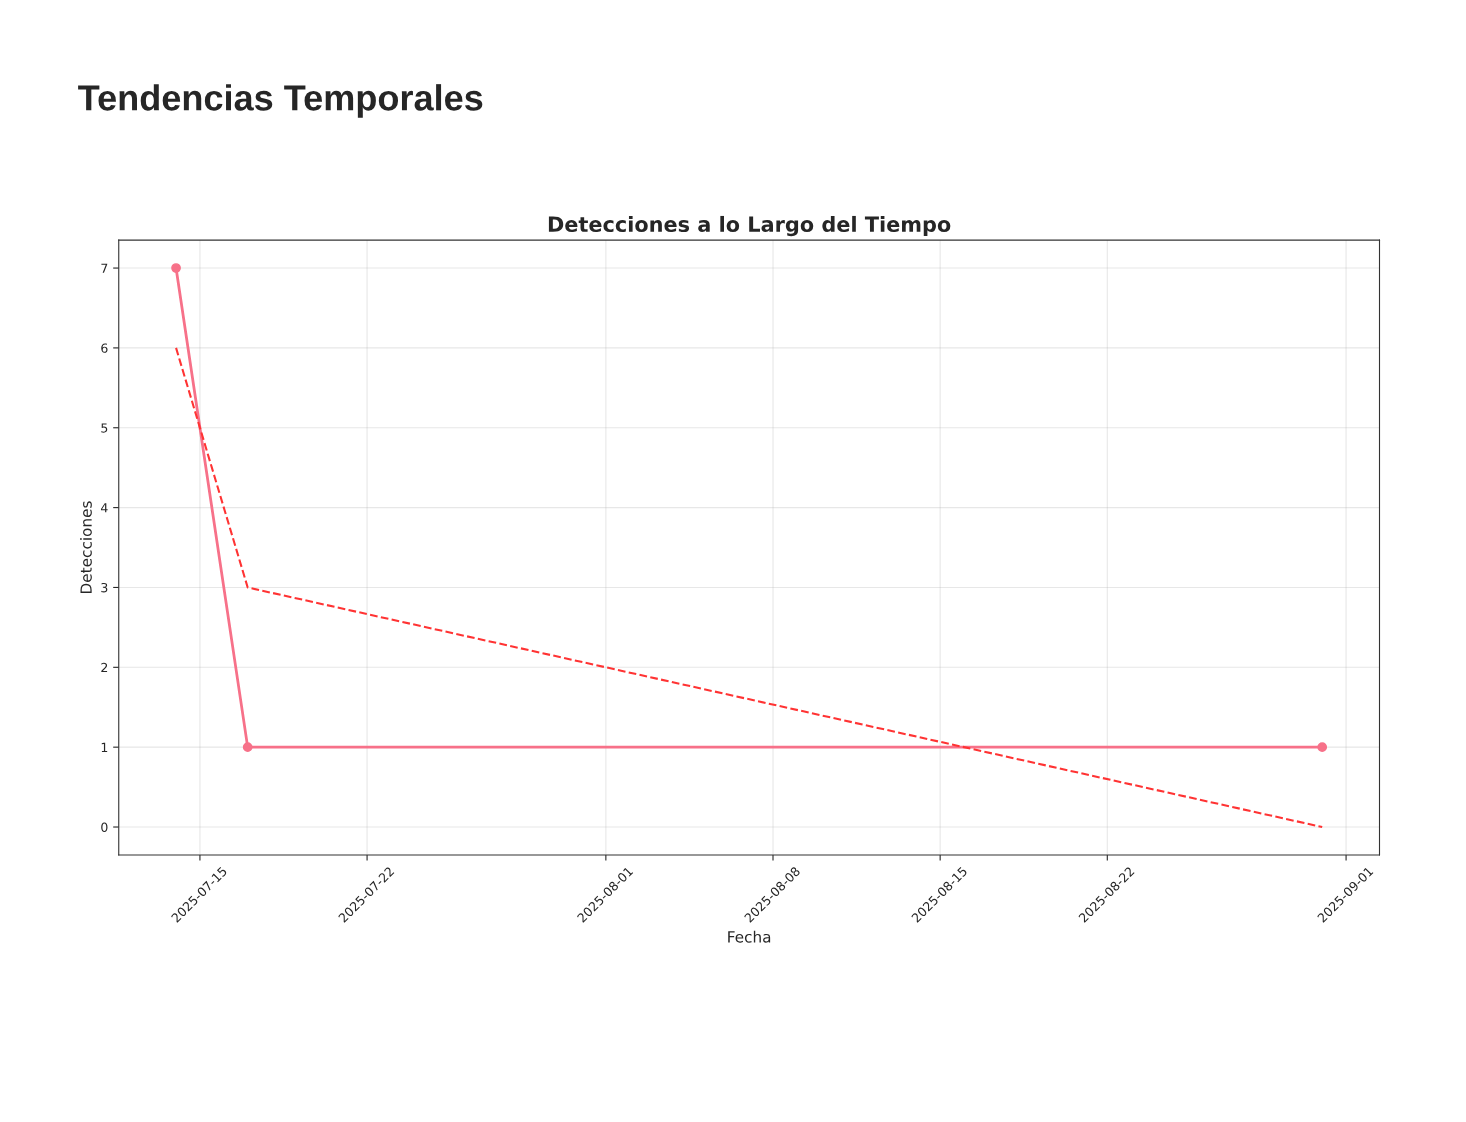 The height and width of the screenshot is (1122, 1466). Describe the element at coordinates (104, 348) in the screenshot. I see `y-tick-label: 6` at that location.